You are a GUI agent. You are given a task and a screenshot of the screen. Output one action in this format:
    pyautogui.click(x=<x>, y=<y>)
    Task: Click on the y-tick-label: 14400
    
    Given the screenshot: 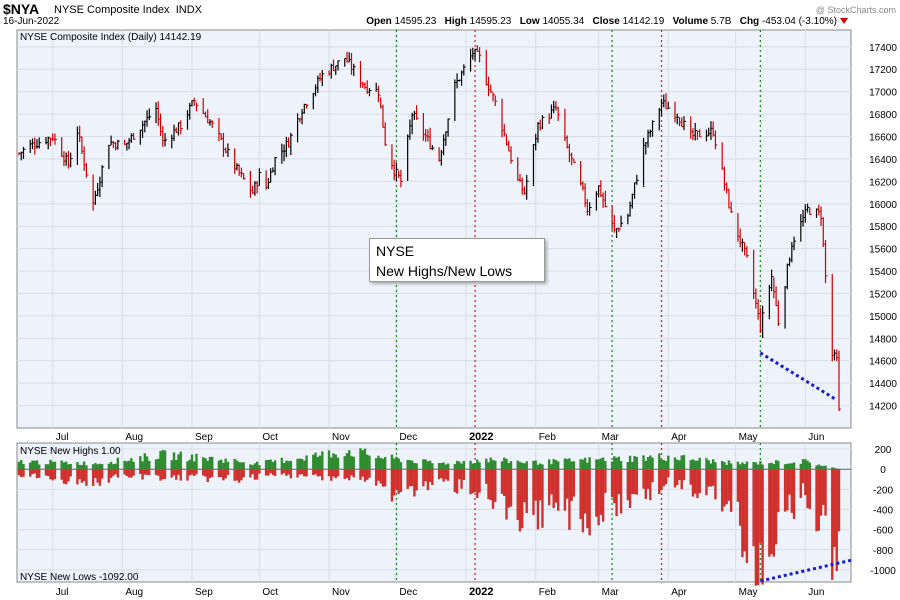 What is the action you would take?
    pyautogui.click(x=883, y=384)
    